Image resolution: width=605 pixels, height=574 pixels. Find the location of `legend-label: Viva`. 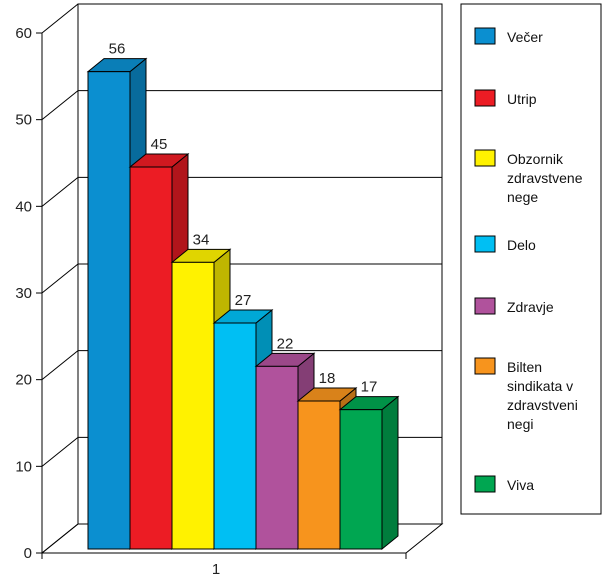

legend-label: Viva is located at coordinates (520, 485).